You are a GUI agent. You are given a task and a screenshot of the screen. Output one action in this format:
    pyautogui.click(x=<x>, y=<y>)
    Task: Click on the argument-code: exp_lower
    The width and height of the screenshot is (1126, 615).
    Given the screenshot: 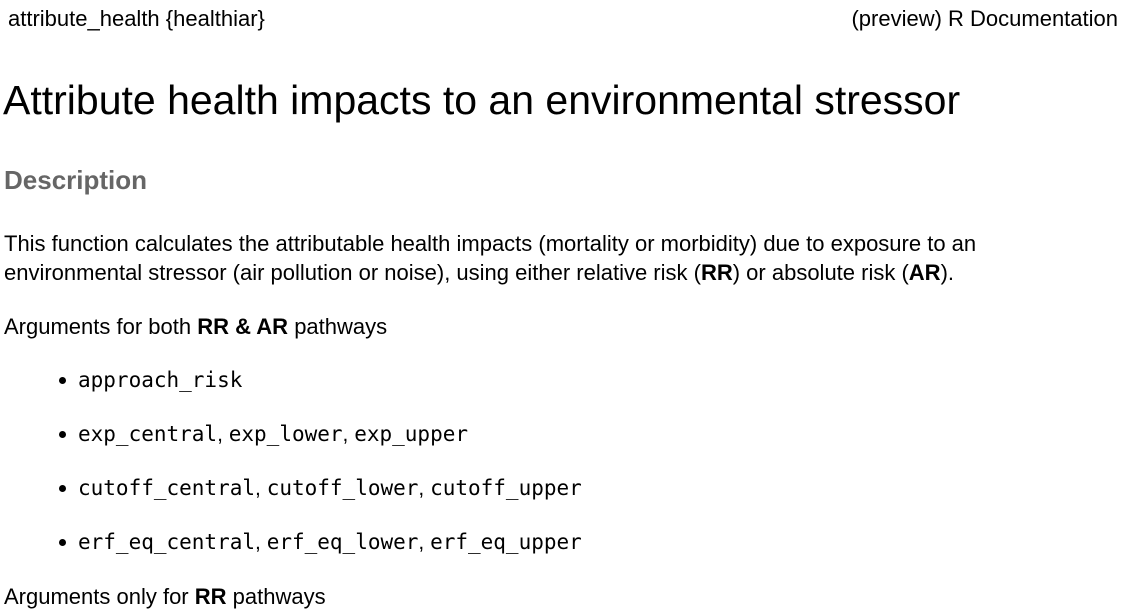 What is the action you would take?
    pyautogui.click(x=285, y=434)
    